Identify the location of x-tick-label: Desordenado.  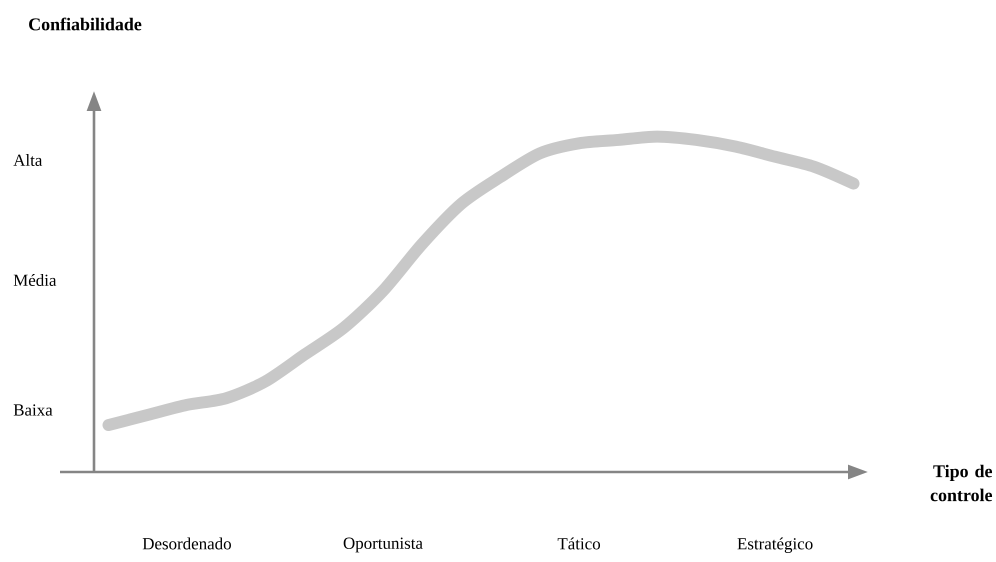
(186, 544).